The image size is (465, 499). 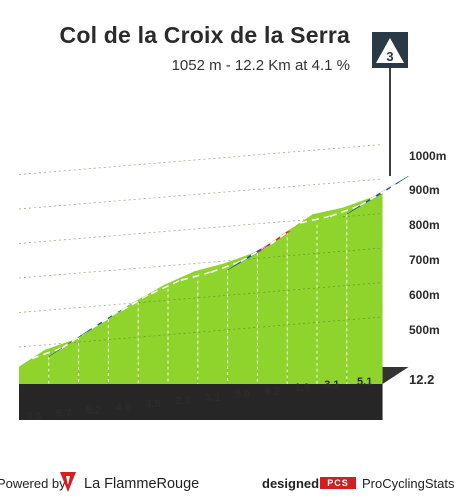 I want to click on km-marker-label: 4, so click(x=139, y=433).